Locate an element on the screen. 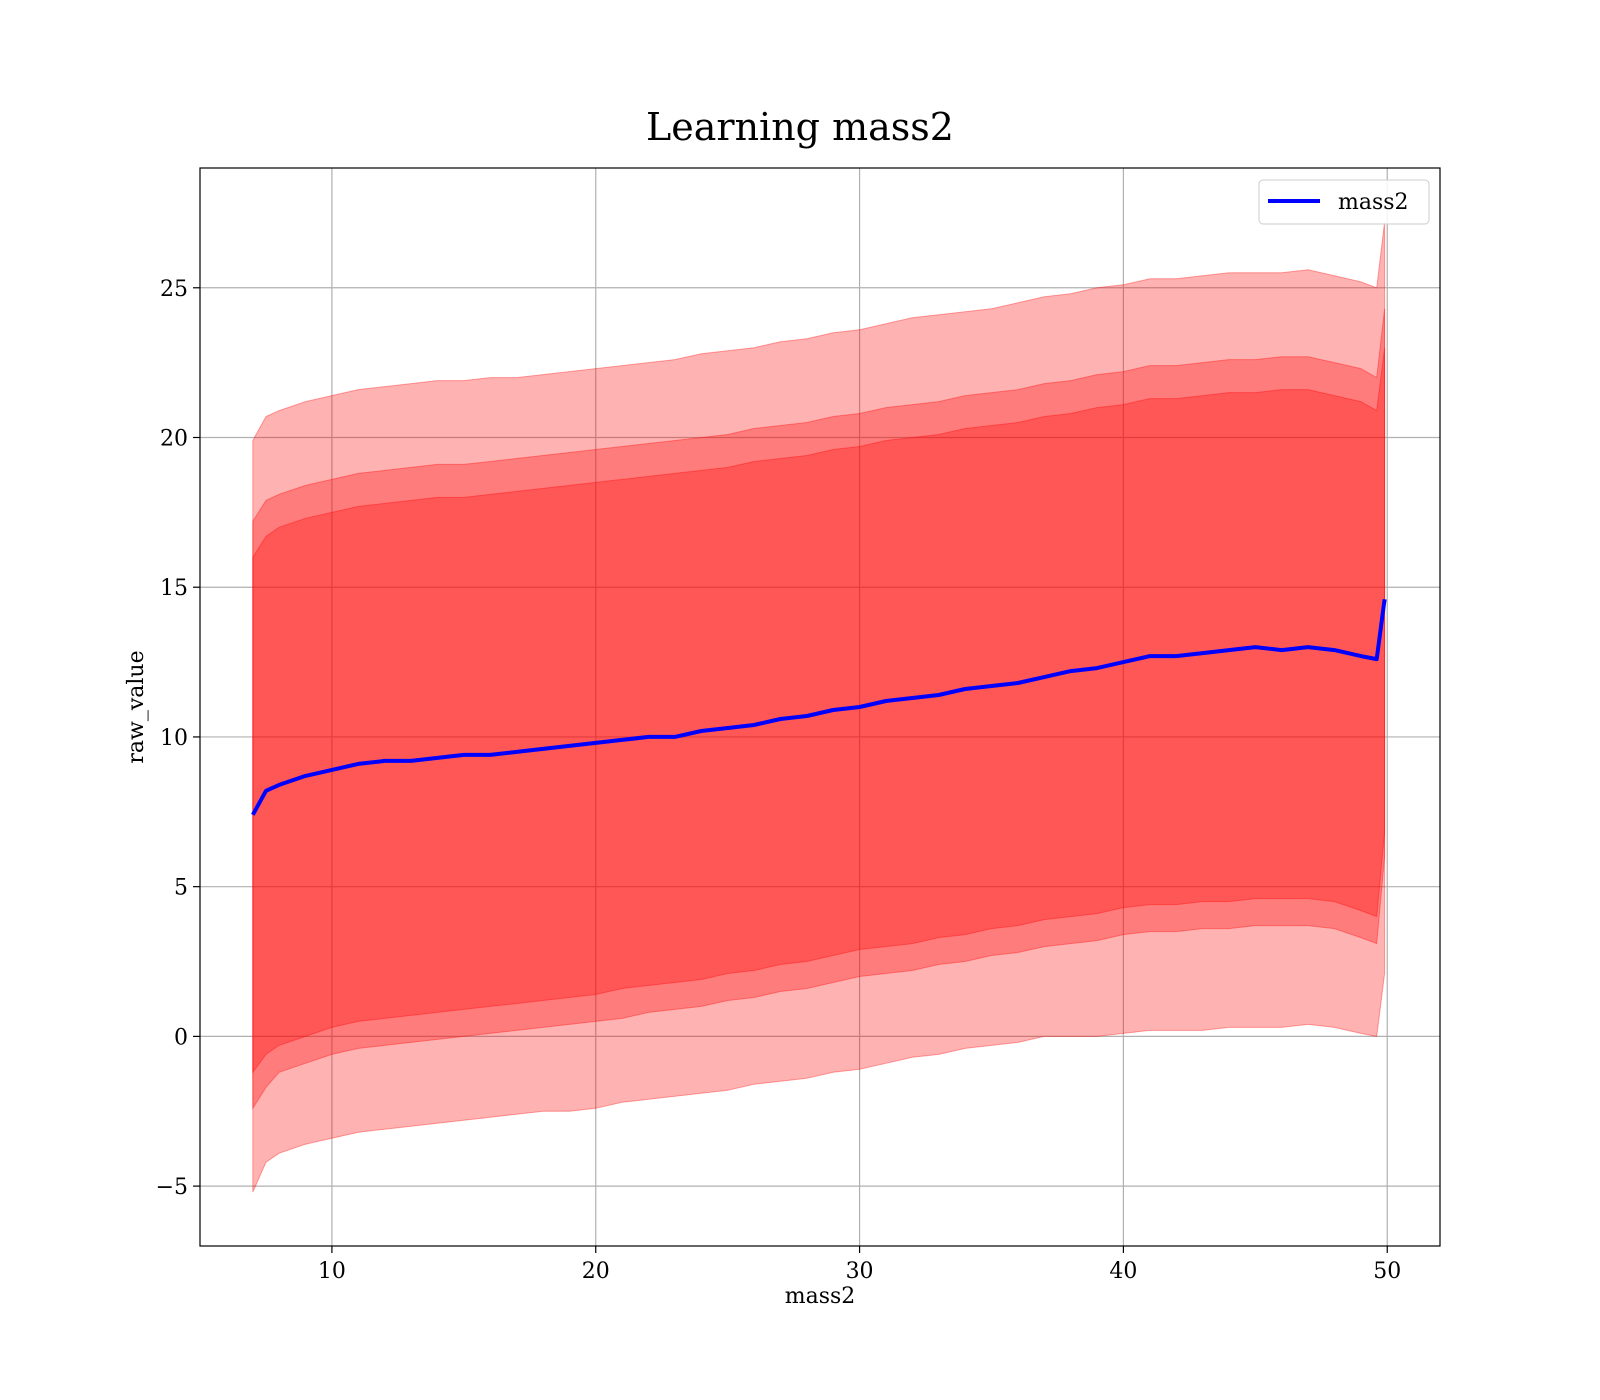 The width and height of the screenshot is (1600, 1400). x-tick-label: 20 is located at coordinates (596, 1271).